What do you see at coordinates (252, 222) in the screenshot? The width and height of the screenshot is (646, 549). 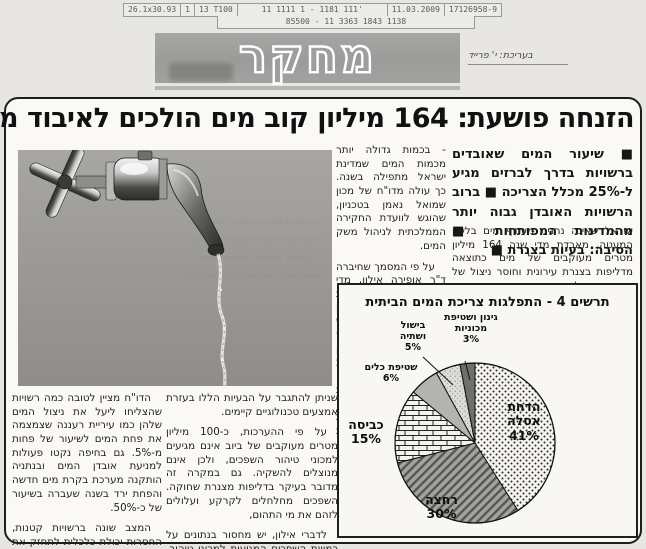 I see `svg-text:מים אובדים בצנרת עירונית מדי ש: מים אובדים בצנרת עירונית מדי שנה בישראל` at bounding box center [252, 222].